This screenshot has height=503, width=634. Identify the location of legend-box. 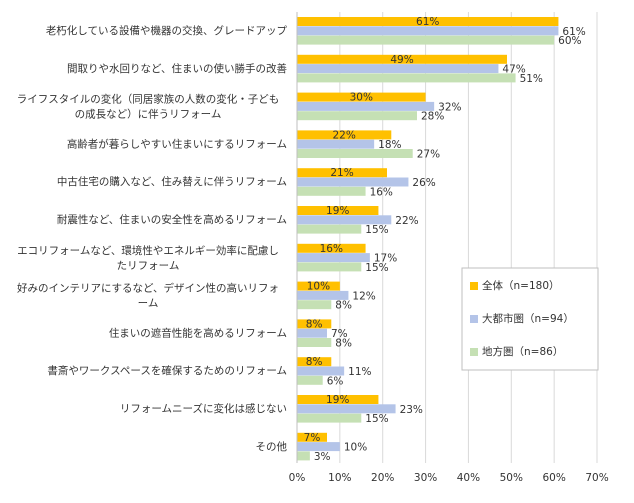
(530, 319).